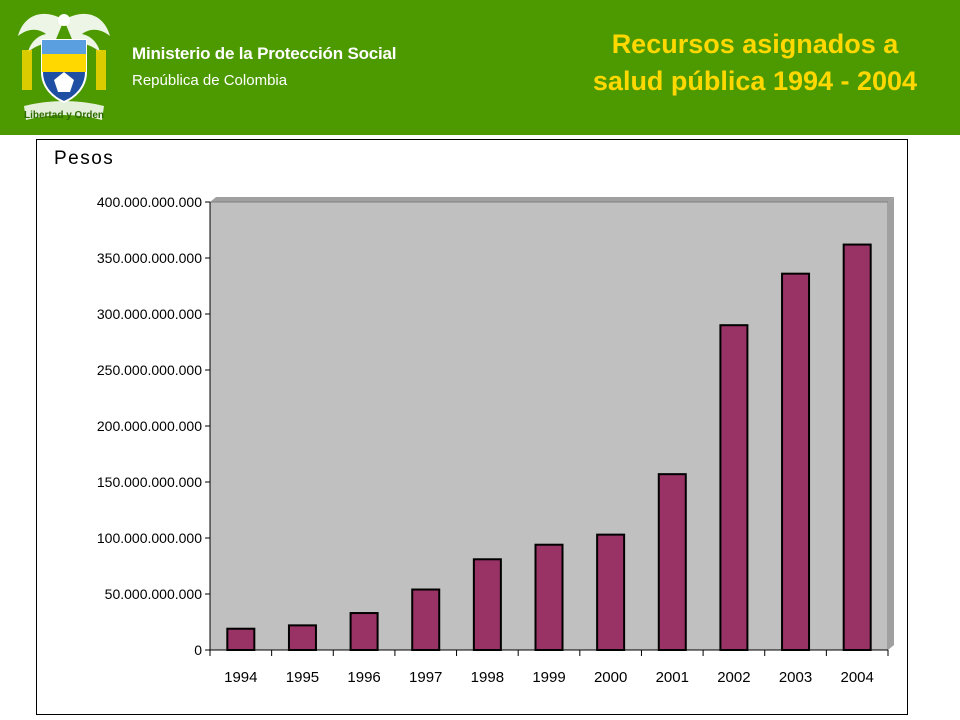  What do you see at coordinates (891, 423) in the screenshot?
I see `plot-area-right-depth` at bounding box center [891, 423].